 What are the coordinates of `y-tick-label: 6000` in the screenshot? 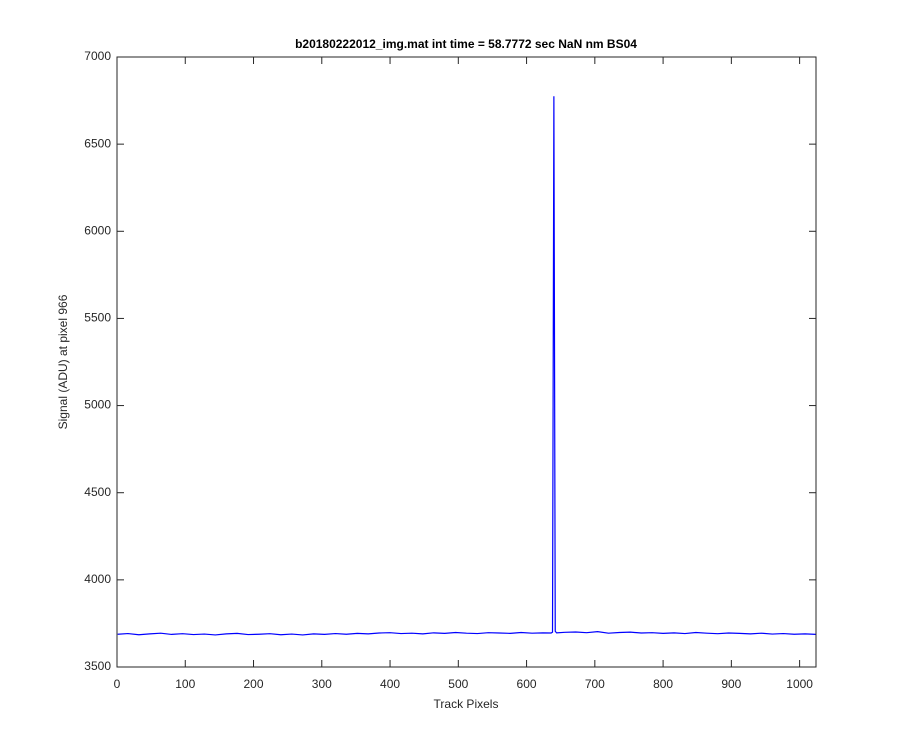 It's located at (97, 230).